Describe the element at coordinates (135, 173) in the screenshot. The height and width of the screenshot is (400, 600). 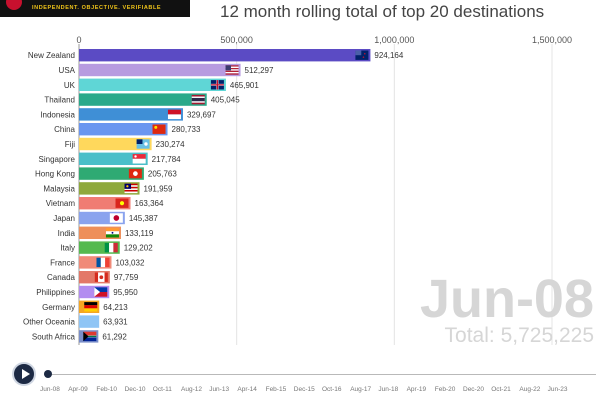
I see `hk-flag-icon` at that location.